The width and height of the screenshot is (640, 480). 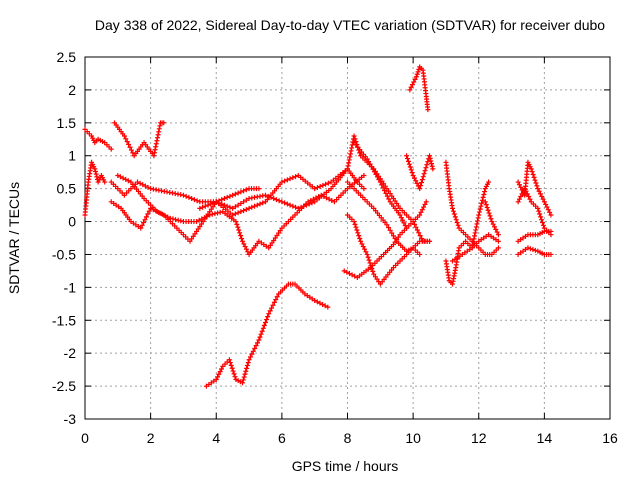 What do you see at coordinates (67, 189) in the screenshot?
I see `y-tick-label: 0.5` at bounding box center [67, 189].